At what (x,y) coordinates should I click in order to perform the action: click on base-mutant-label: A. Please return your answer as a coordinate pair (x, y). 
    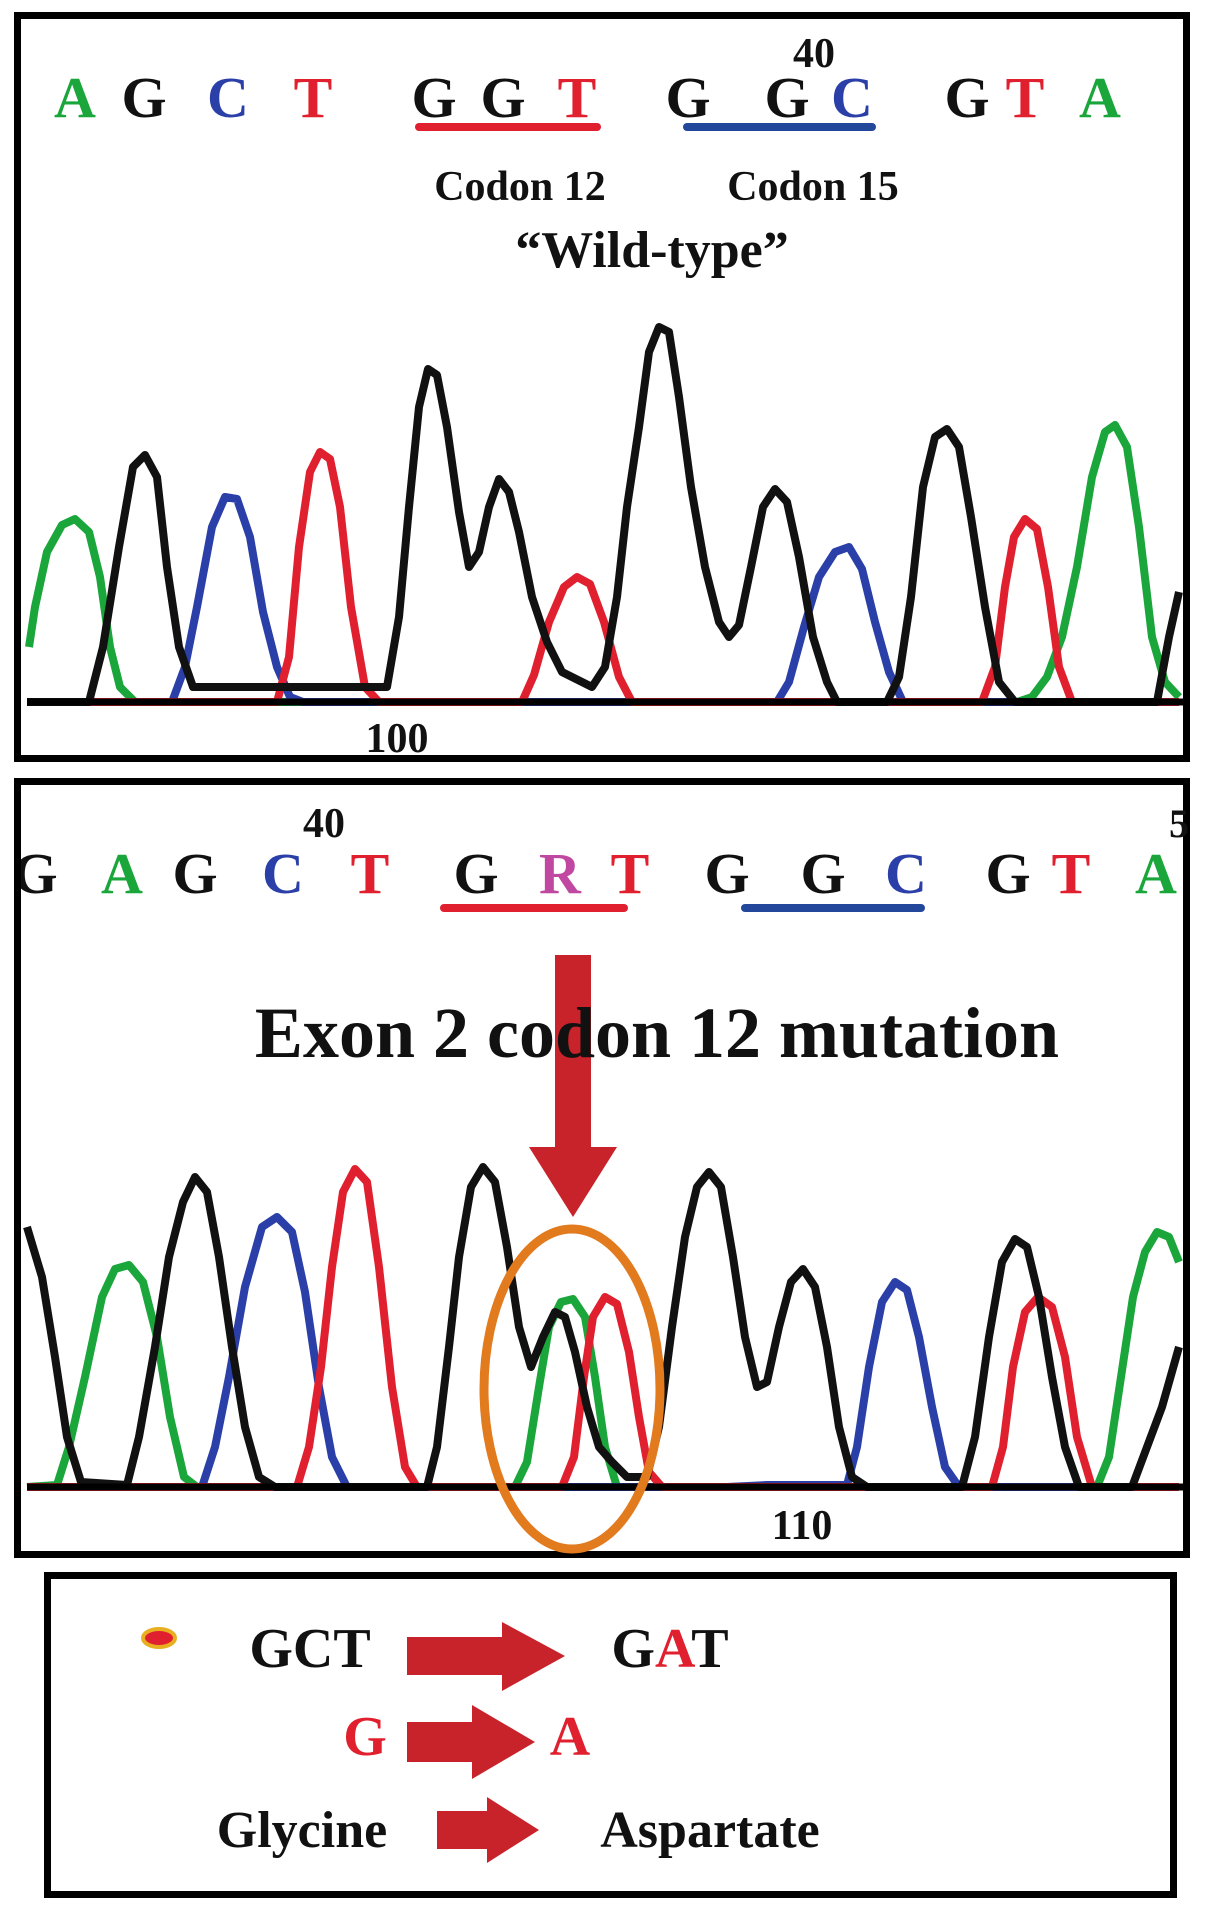
    Looking at the image, I should click on (570, 1737).